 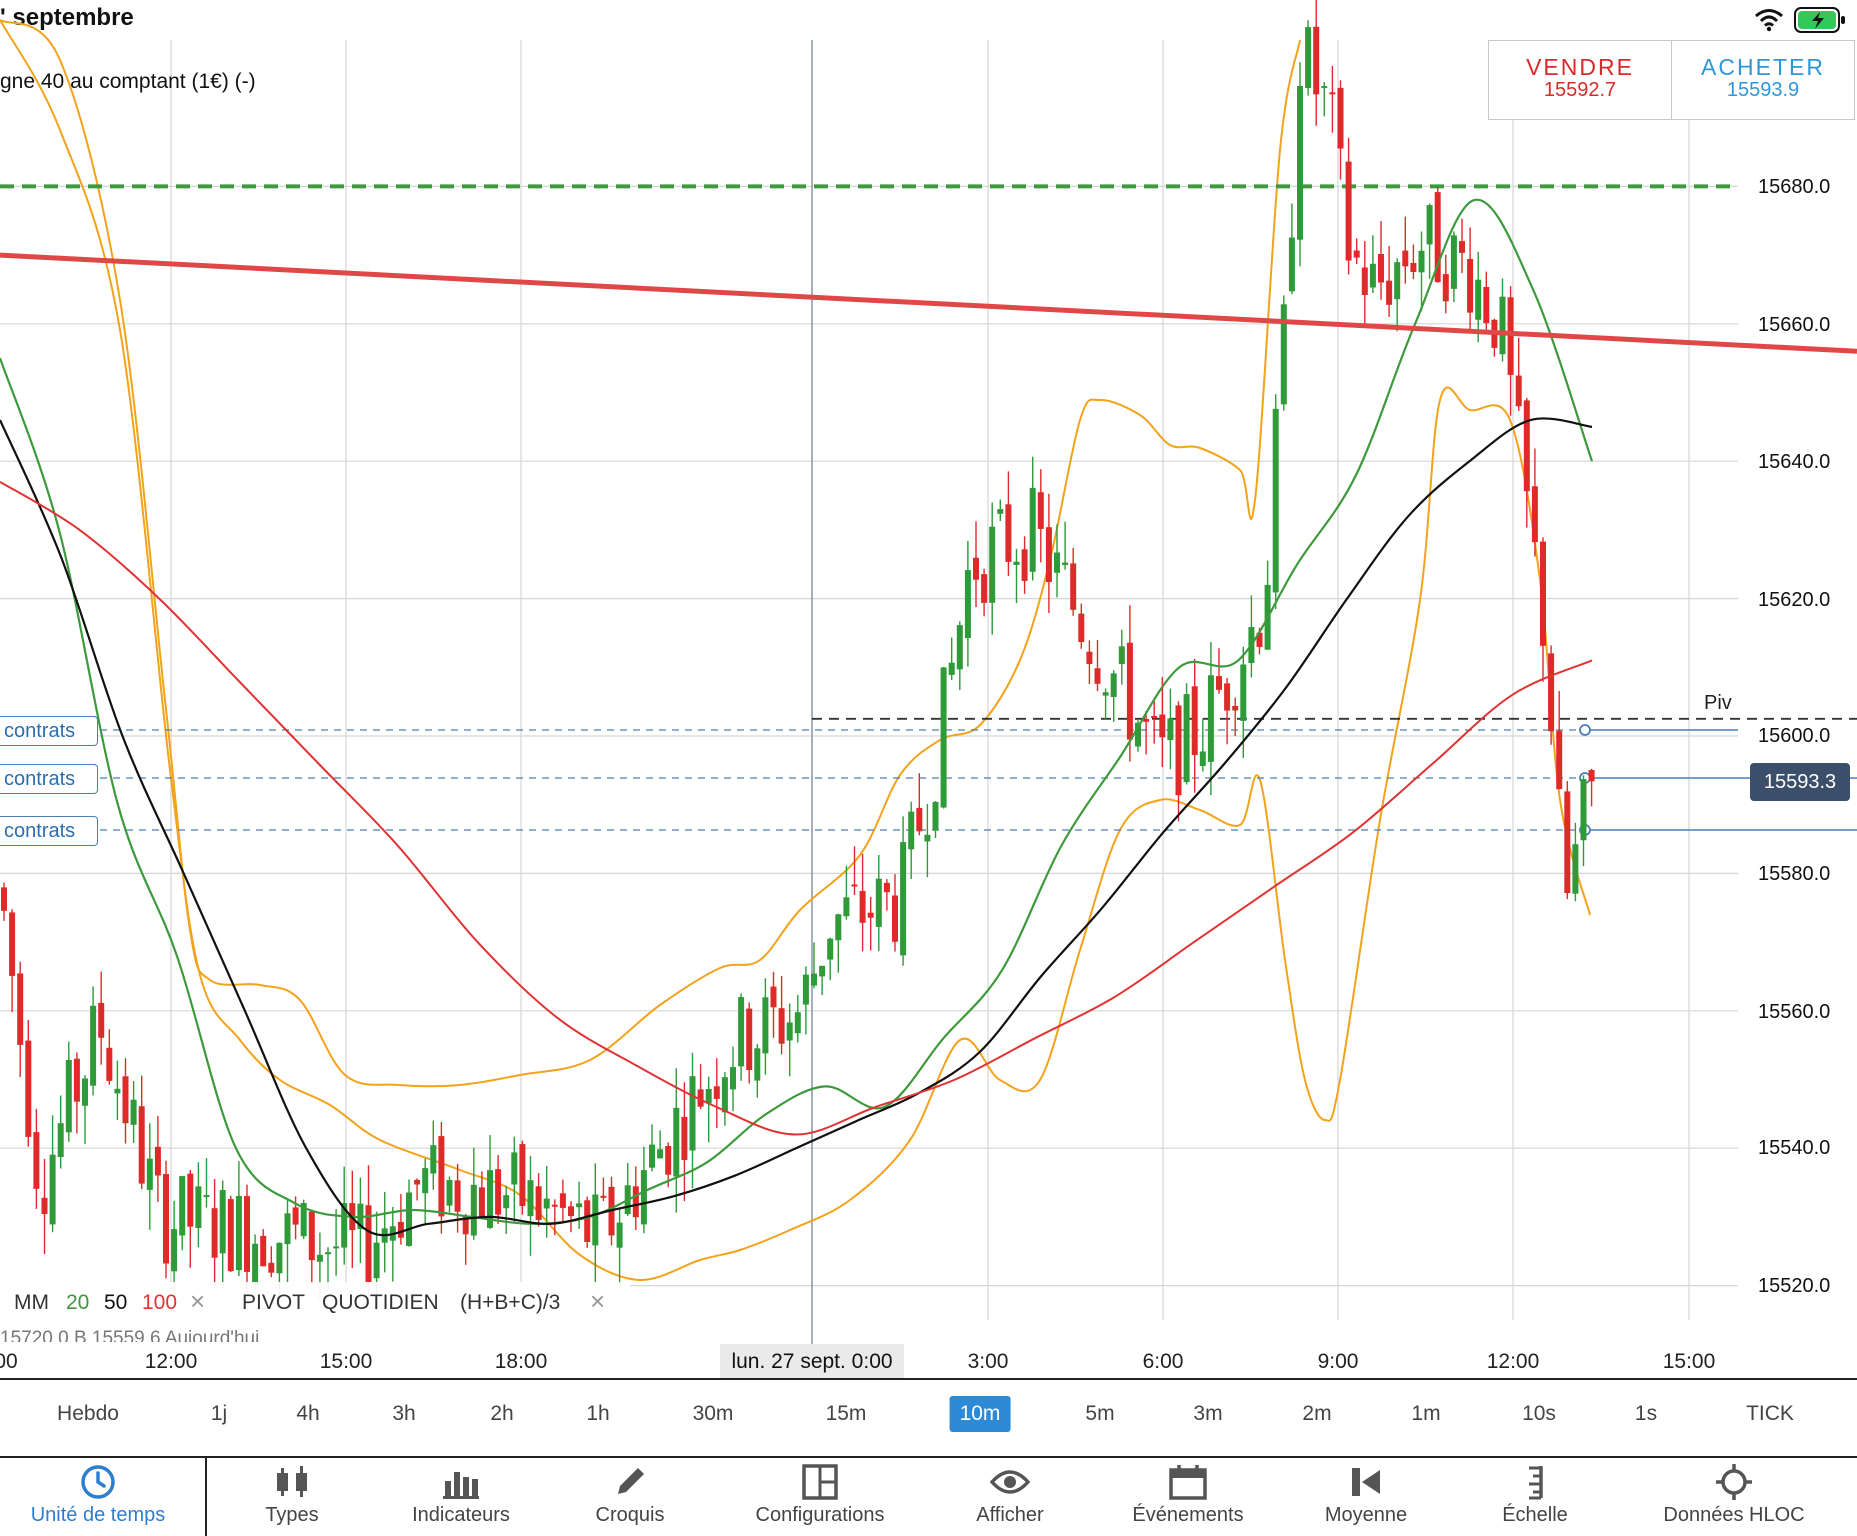 I want to click on timeframe-10m: 10m, so click(x=980, y=1414).